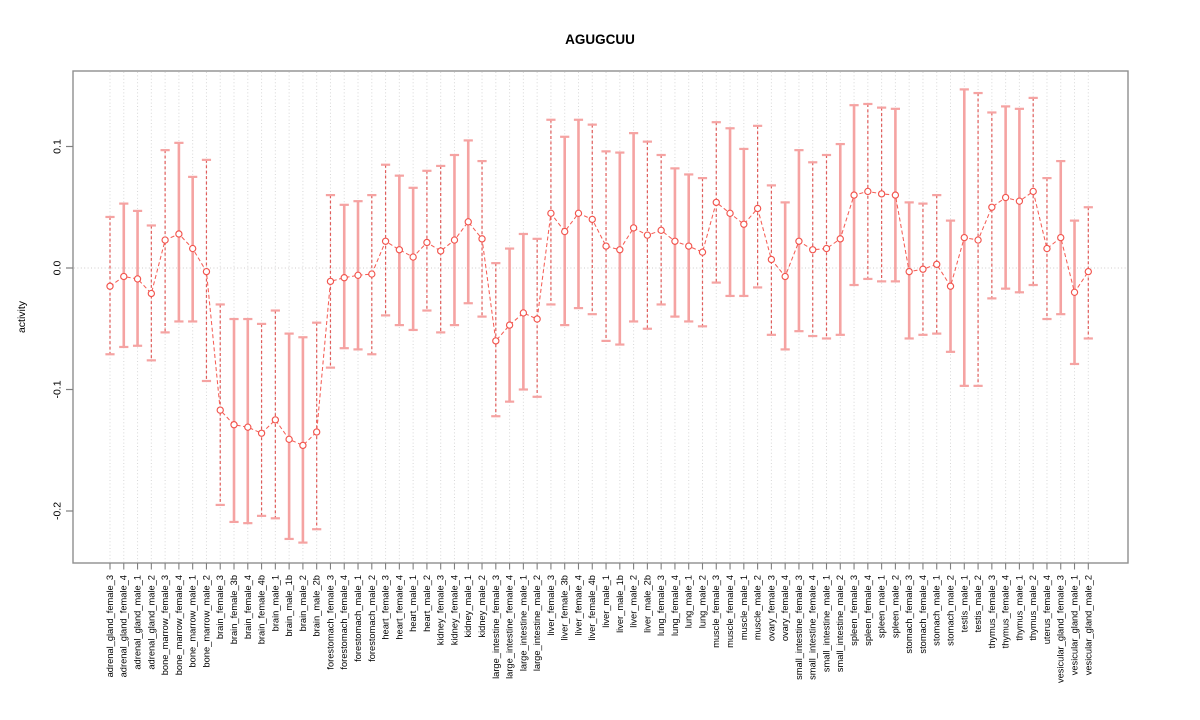 This screenshot has height=720, width=1200. What do you see at coordinates (58, 146) in the screenshot?
I see `y-tick-label: 0.1` at bounding box center [58, 146].